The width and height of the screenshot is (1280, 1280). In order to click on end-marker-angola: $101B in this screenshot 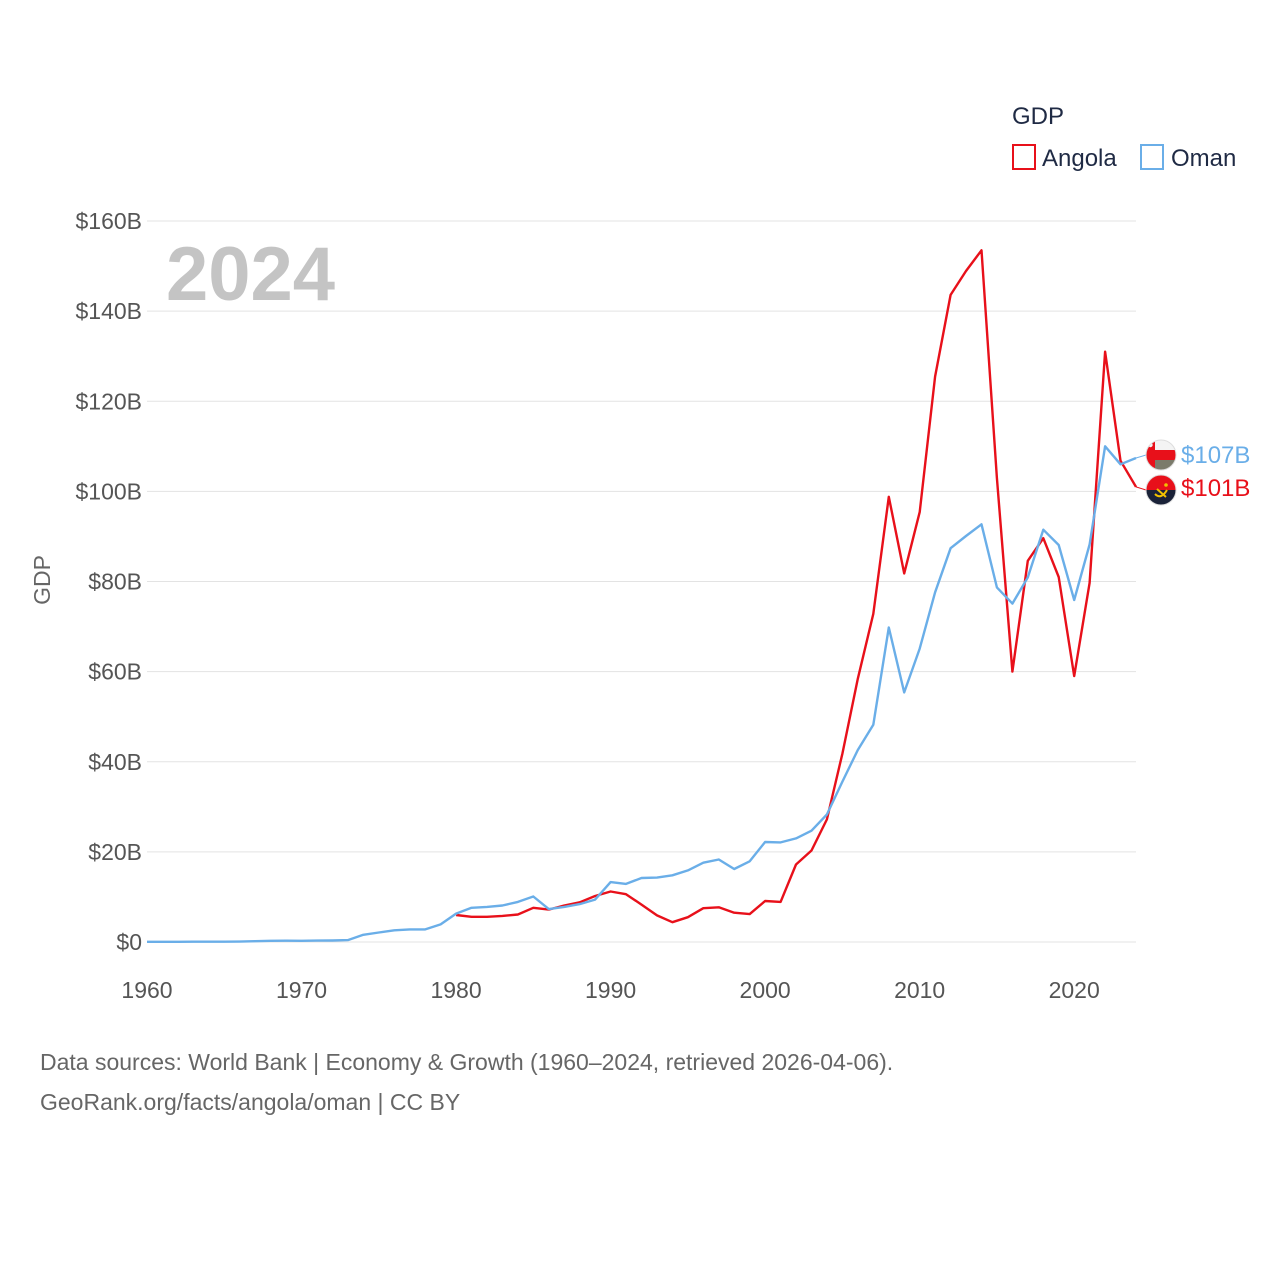, I will do `click(1192, 490)`.